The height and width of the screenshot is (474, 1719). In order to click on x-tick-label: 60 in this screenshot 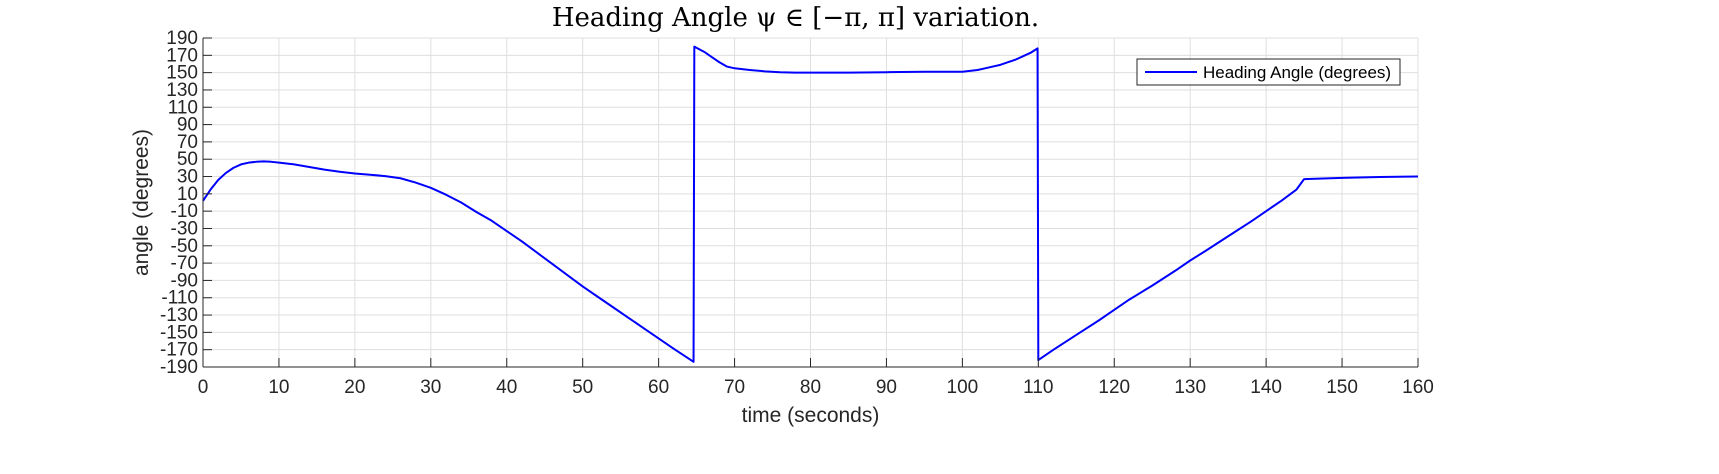, I will do `click(658, 387)`.